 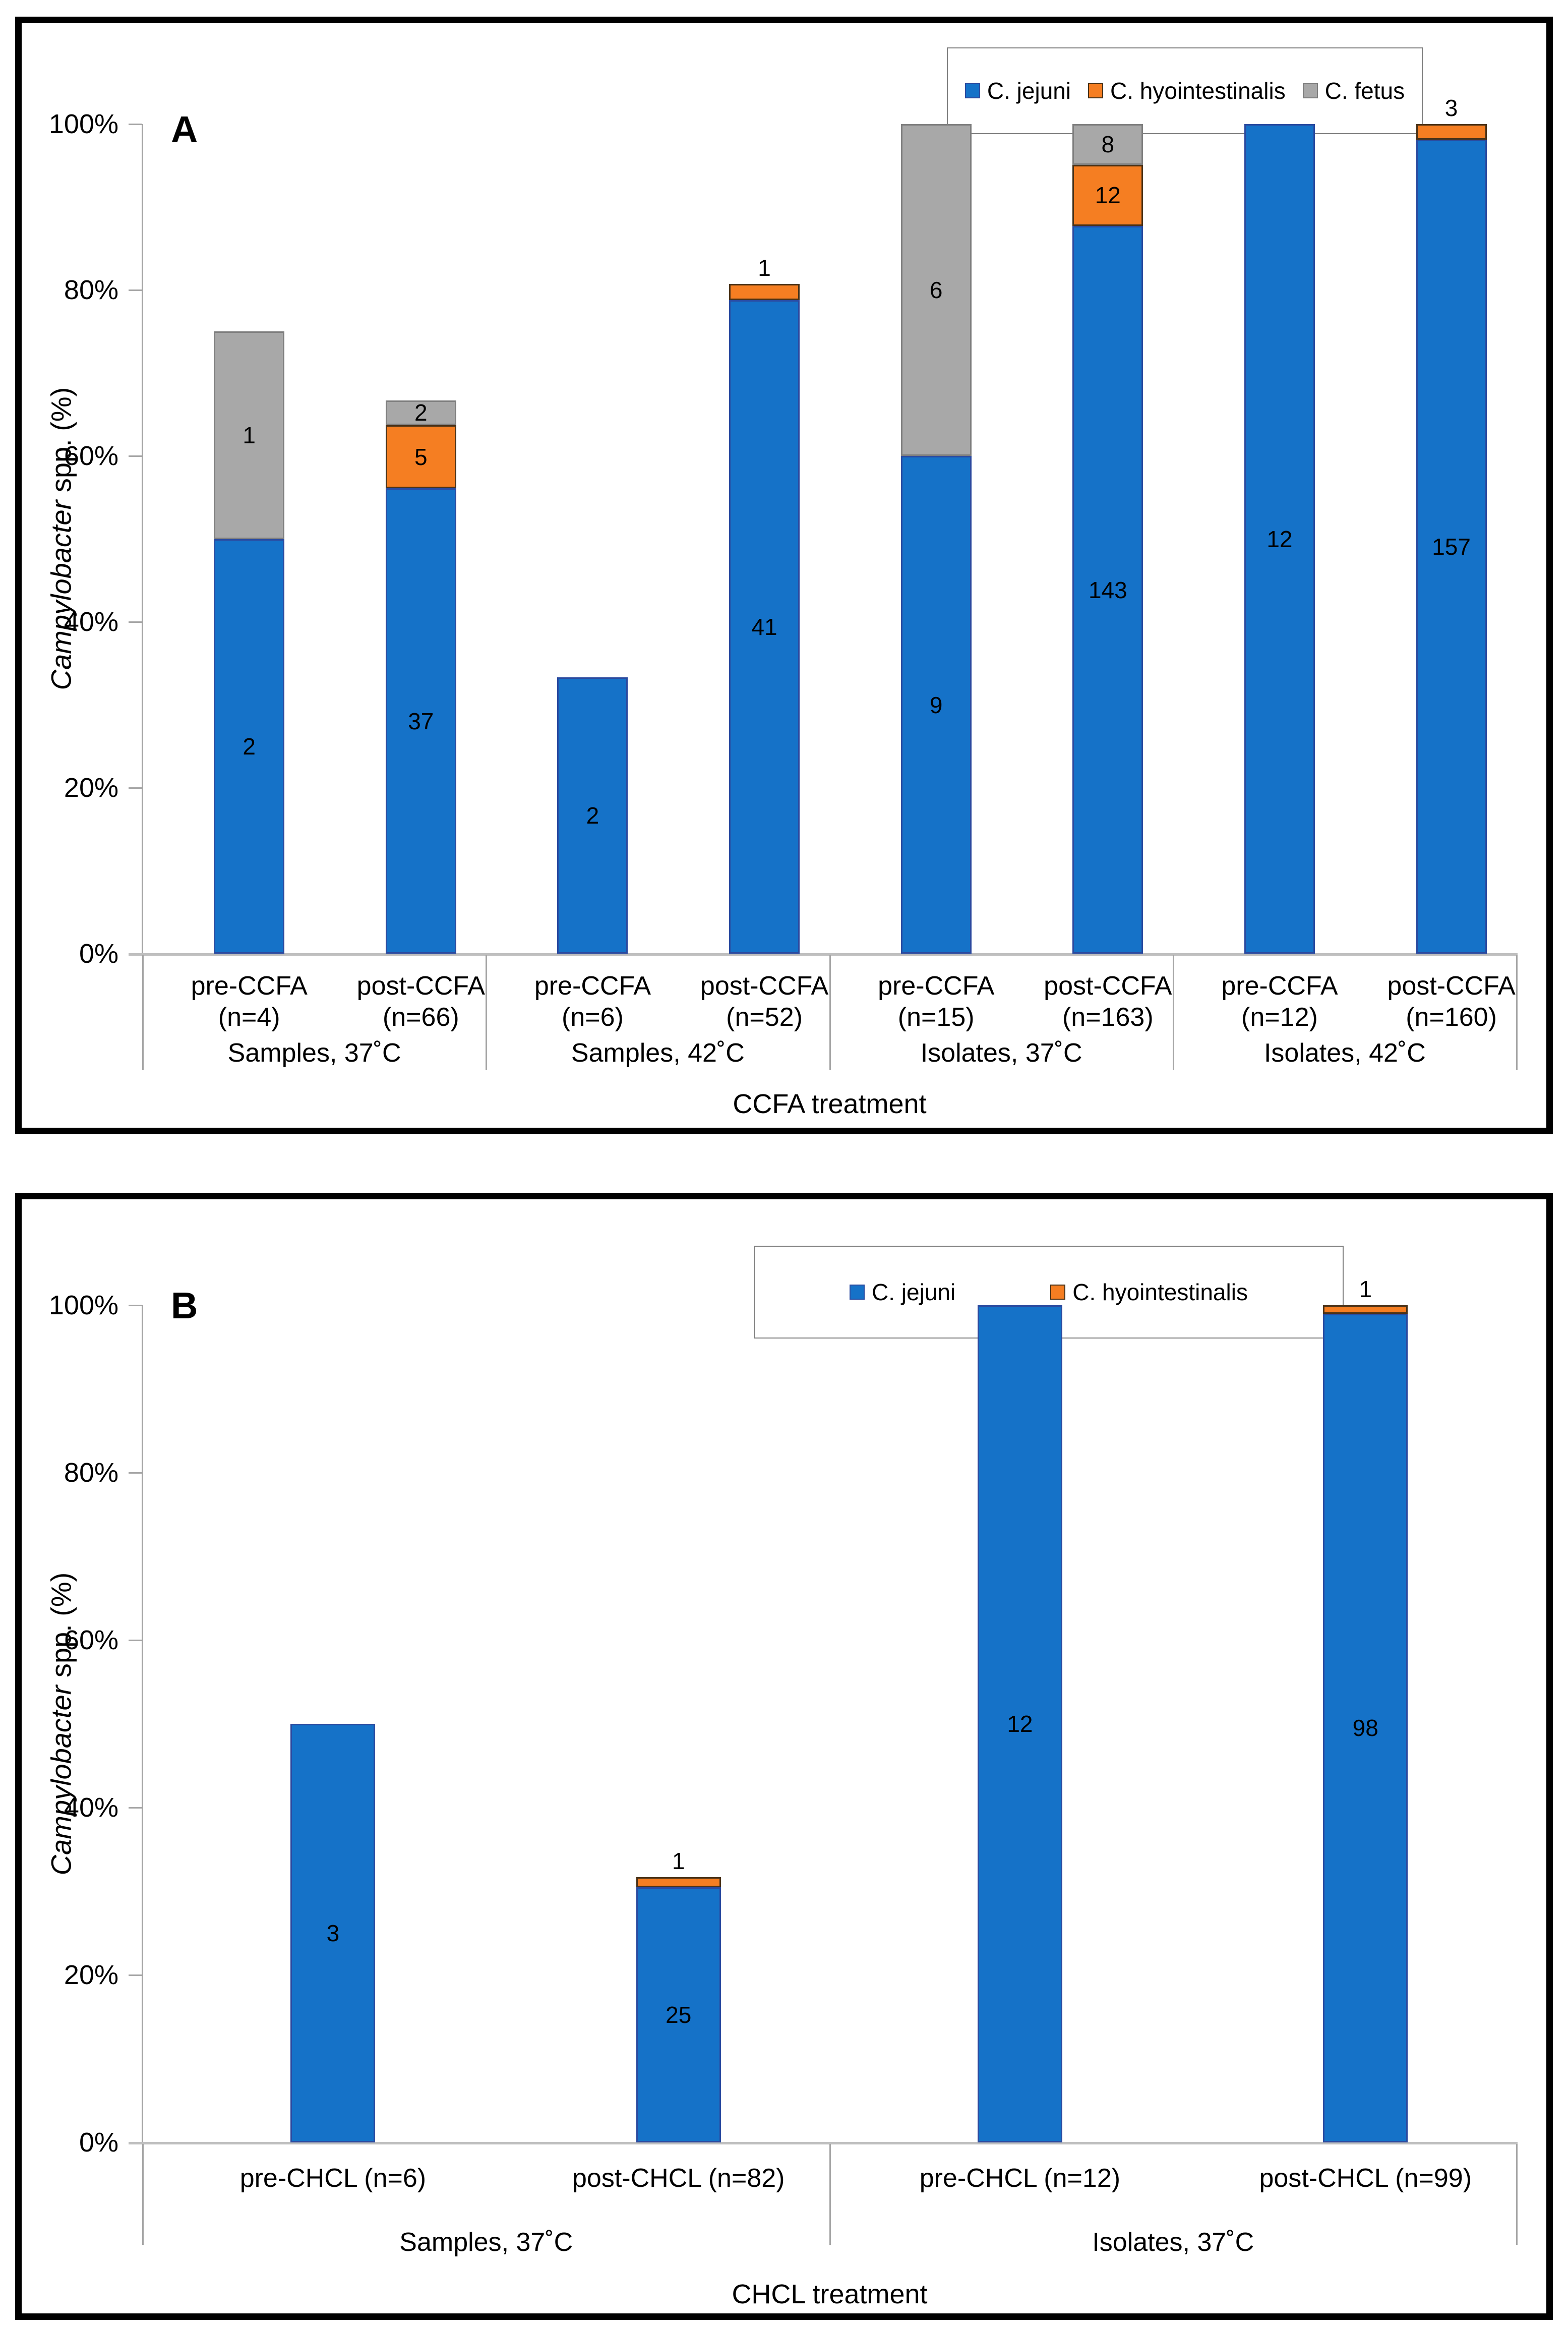 What do you see at coordinates (679, 2179) in the screenshot?
I see `x-tick-label-line: post-CHCL (n=82)` at bounding box center [679, 2179].